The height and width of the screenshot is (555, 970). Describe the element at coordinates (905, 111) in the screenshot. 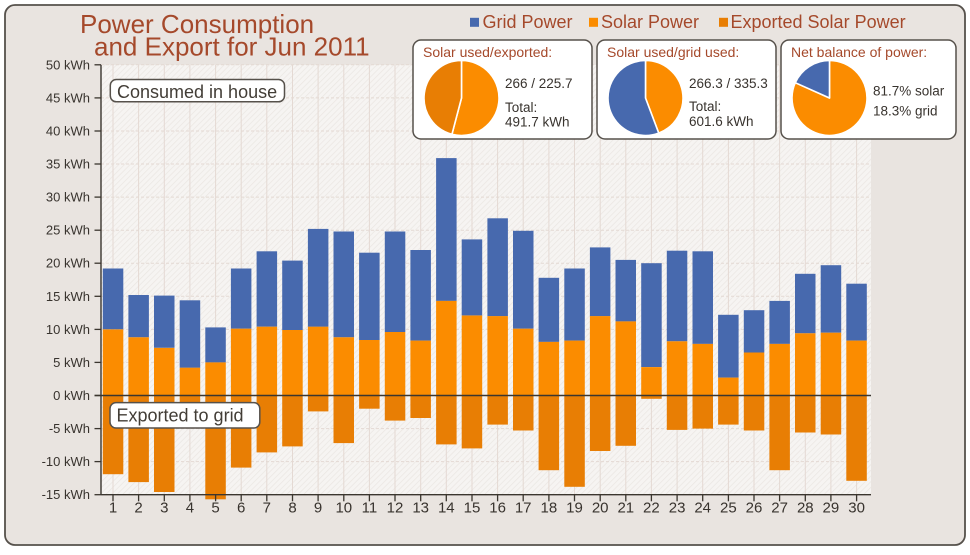

I see `svg-text: 18.3% grid` at that location.